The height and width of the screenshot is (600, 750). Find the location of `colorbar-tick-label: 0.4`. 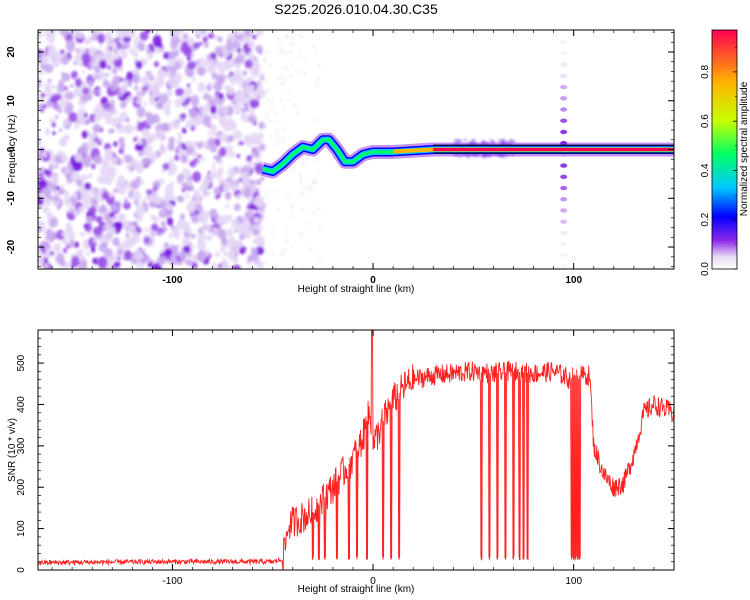

colorbar-tick-label: 0.4 is located at coordinates (705, 170).